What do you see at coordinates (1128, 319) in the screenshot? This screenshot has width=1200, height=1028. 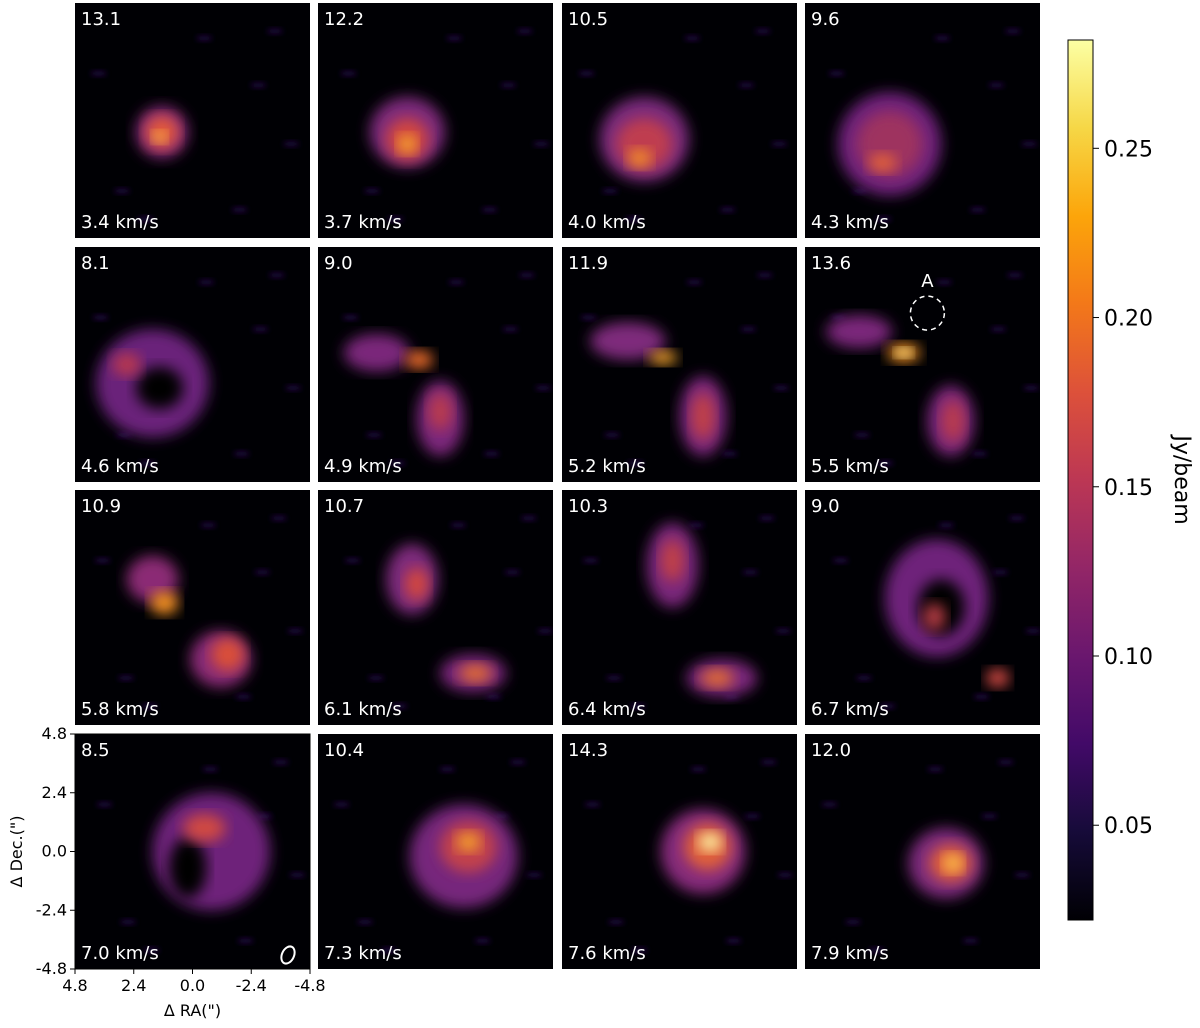 I see `colorbar-tick-label: 0.20` at bounding box center [1128, 319].